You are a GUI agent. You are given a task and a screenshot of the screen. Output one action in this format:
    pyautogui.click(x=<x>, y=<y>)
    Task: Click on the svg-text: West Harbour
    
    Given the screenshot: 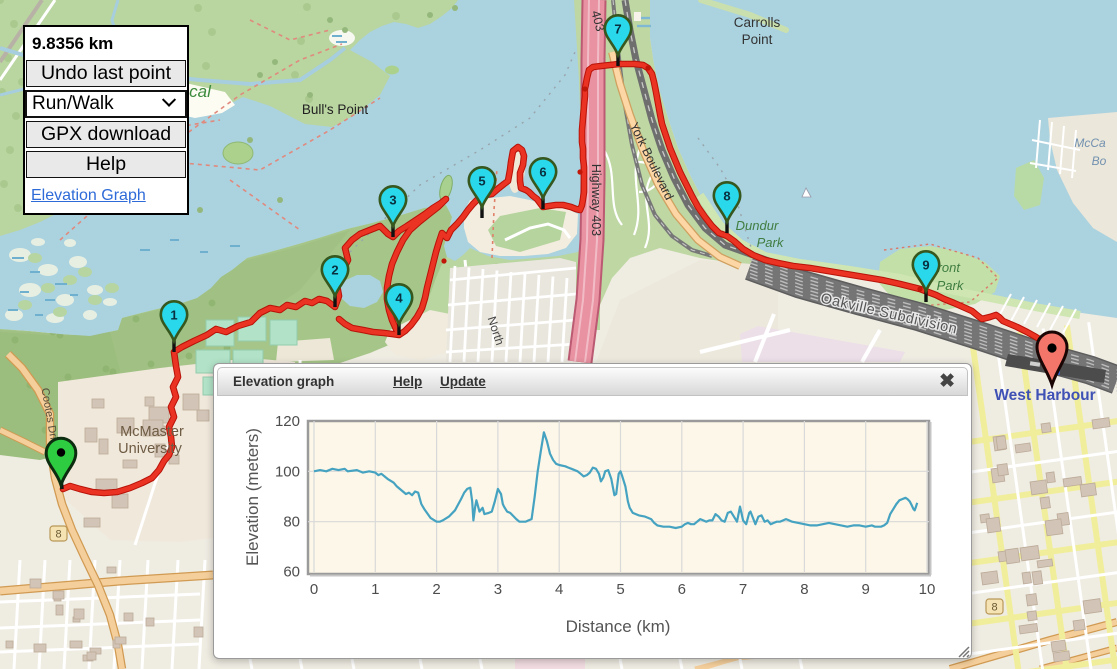 What is the action you would take?
    pyautogui.click(x=1044, y=395)
    